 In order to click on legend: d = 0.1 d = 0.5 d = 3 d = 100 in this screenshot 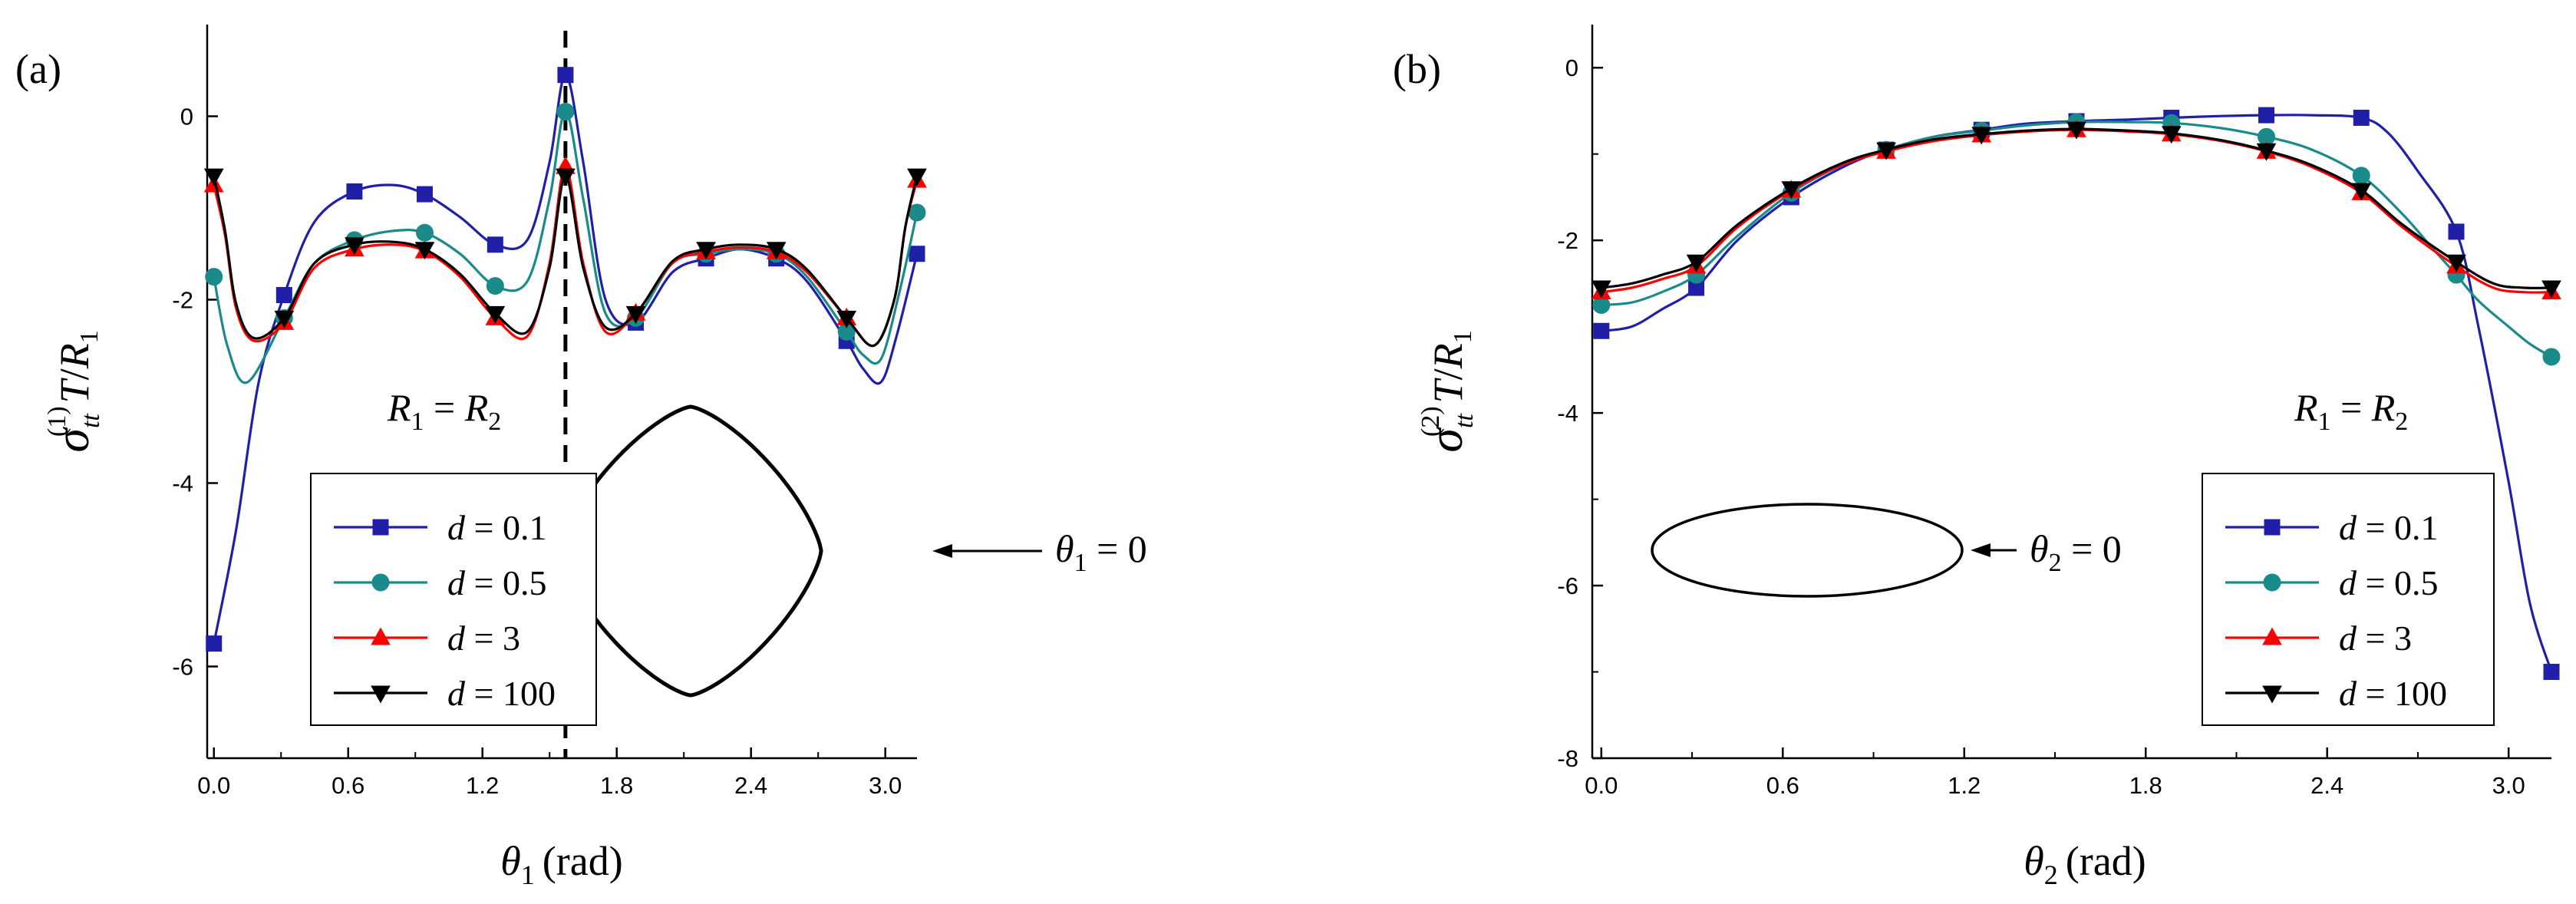, I will do `click(2348, 600)`.